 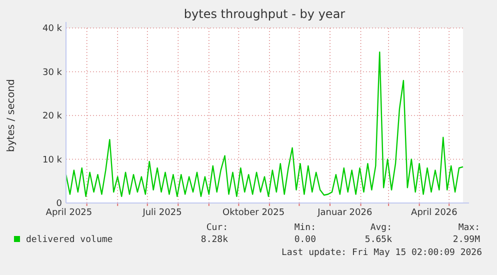 What do you see at coordinates (344, 213) in the screenshot?
I see `x-tick-label: Januar 2026` at bounding box center [344, 213].